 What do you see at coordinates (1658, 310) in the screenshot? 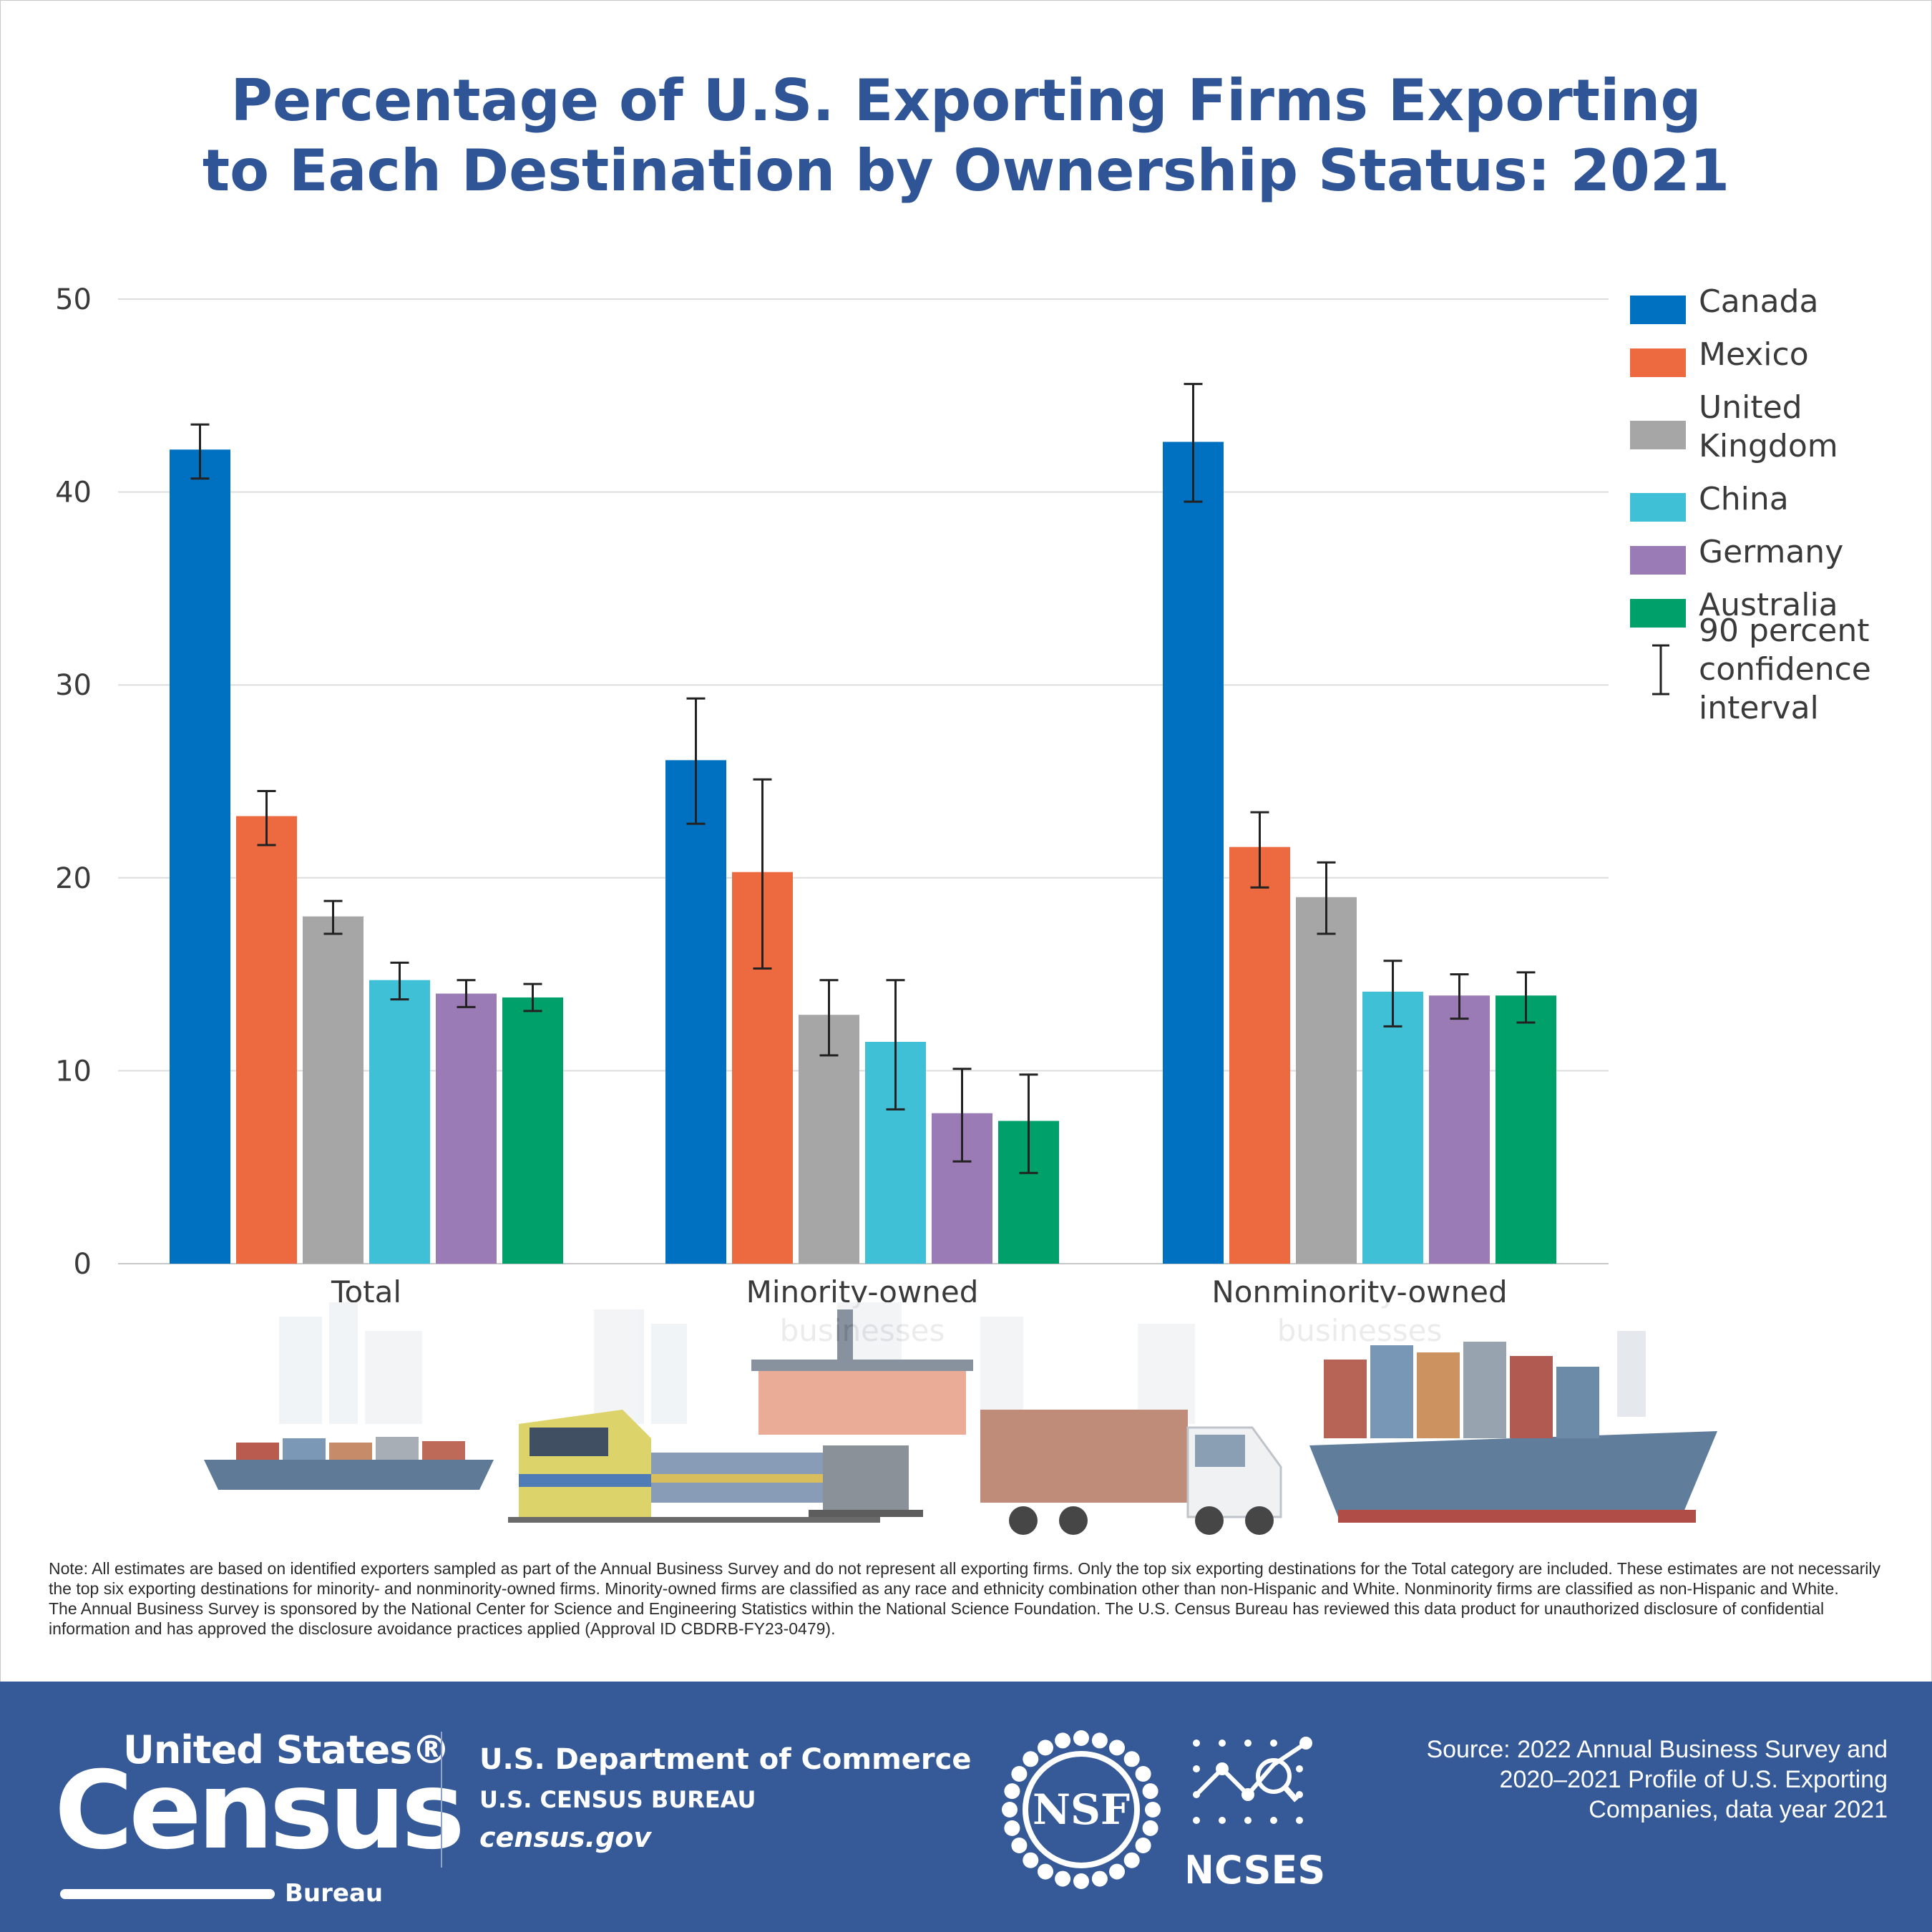
I see `legend-swatch-canada` at bounding box center [1658, 310].